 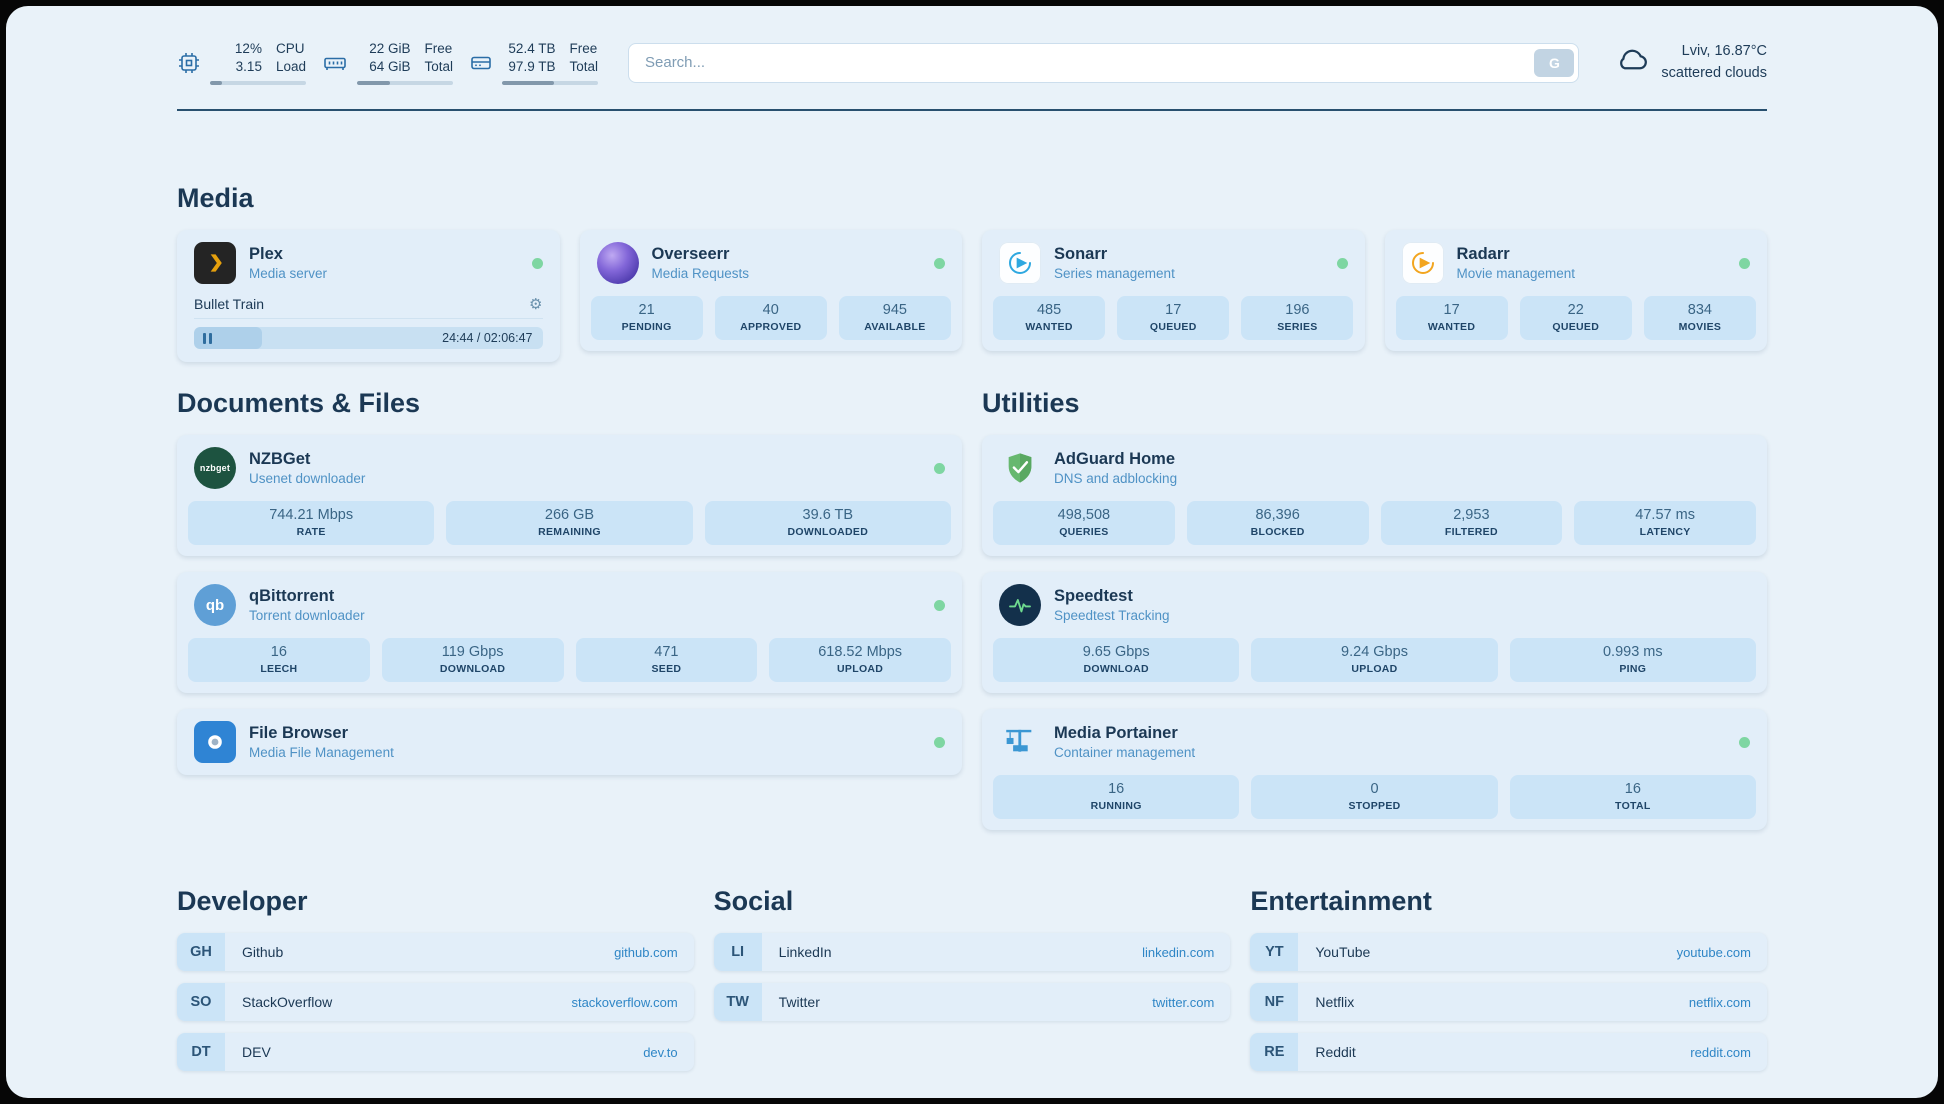 What do you see at coordinates (1508, 1002) in the screenshot?
I see `bookmark-netflix: NF Netflix netflix.com` at bounding box center [1508, 1002].